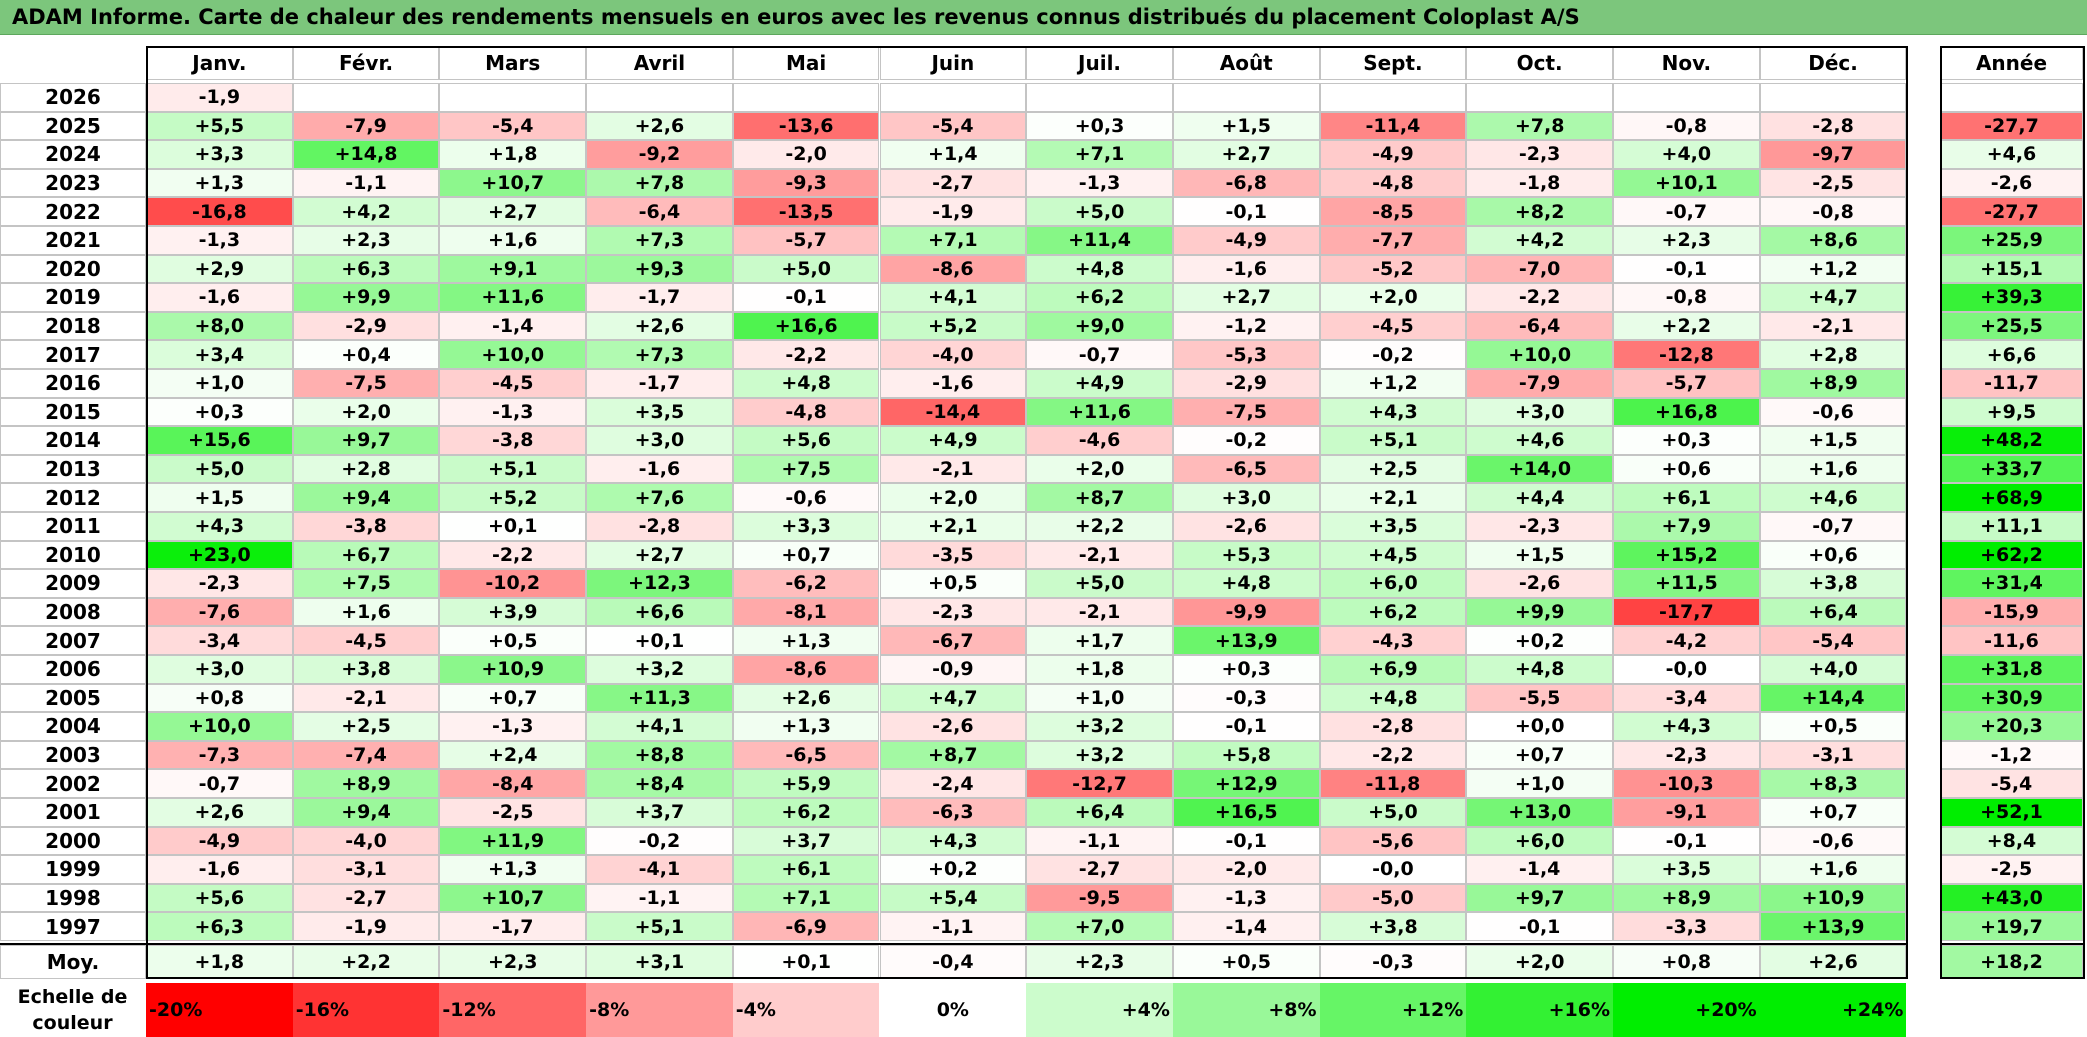 The image size is (2087, 1037). I want to click on heatmap-cell: +4,2, so click(1539, 240).